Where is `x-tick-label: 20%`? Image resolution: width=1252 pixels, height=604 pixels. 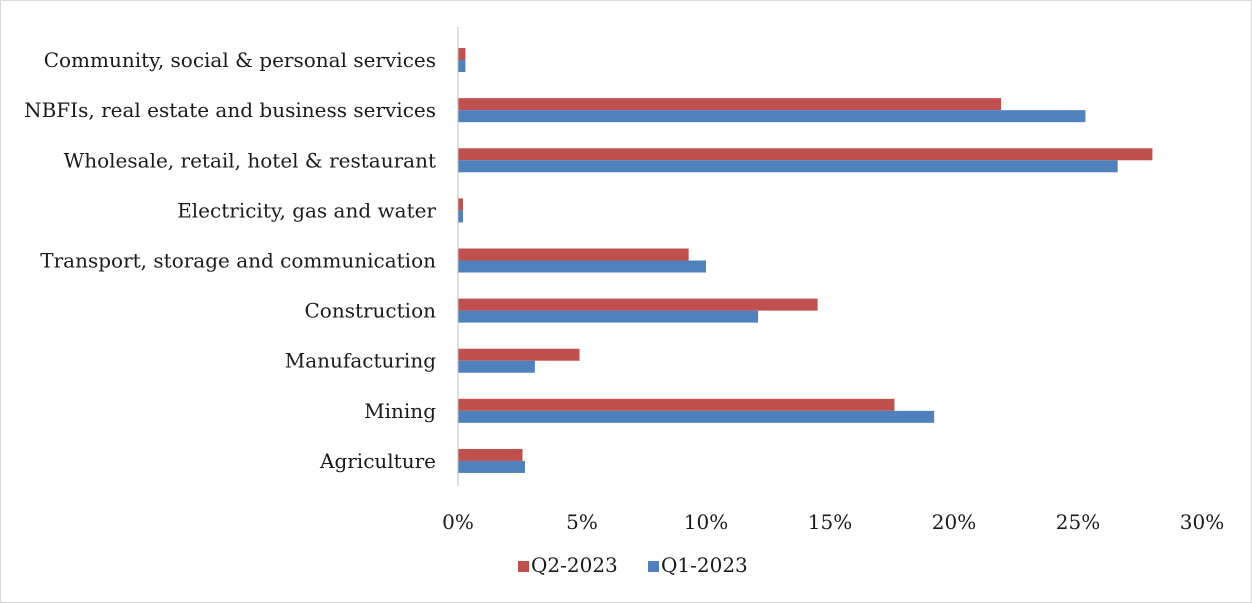
x-tick-label: 20% is located at coordinates (954, 522).